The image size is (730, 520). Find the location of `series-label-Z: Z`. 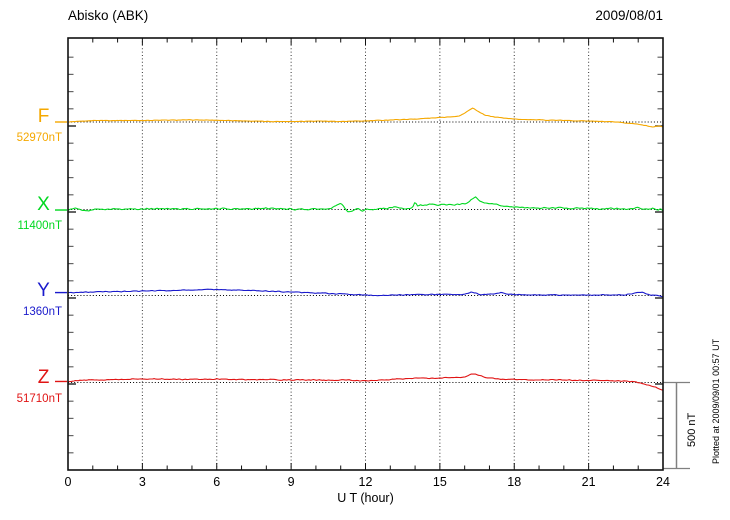

series-label-Z: Z is located at coordinates (43, 377).